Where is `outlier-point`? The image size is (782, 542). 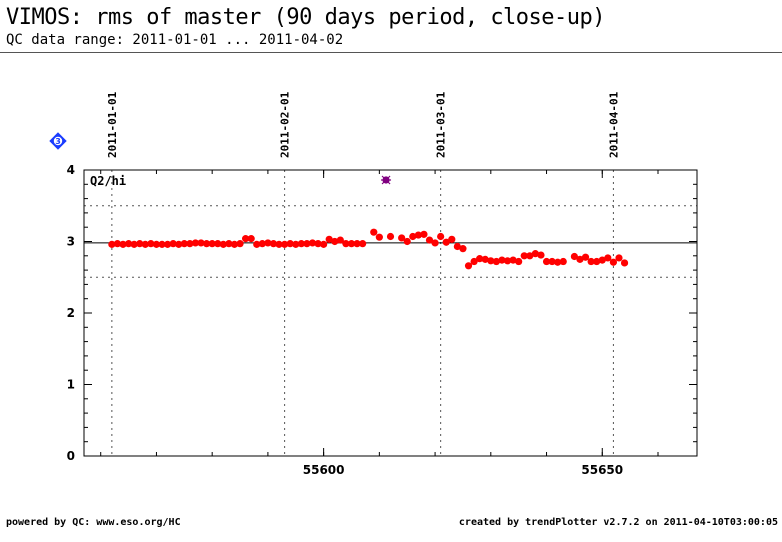 outlier-point is located at coordinates (386, 180).